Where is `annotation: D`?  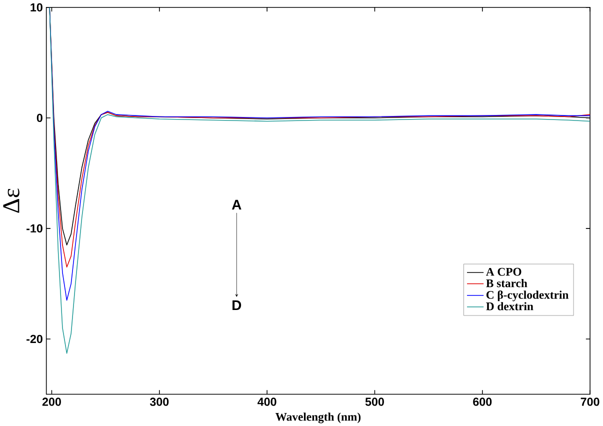
annotation: D is located at coordinates (237, 305).